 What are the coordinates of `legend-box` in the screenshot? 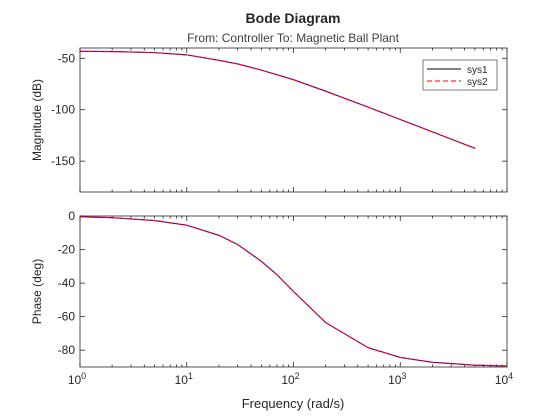 It's located at (460, 75).